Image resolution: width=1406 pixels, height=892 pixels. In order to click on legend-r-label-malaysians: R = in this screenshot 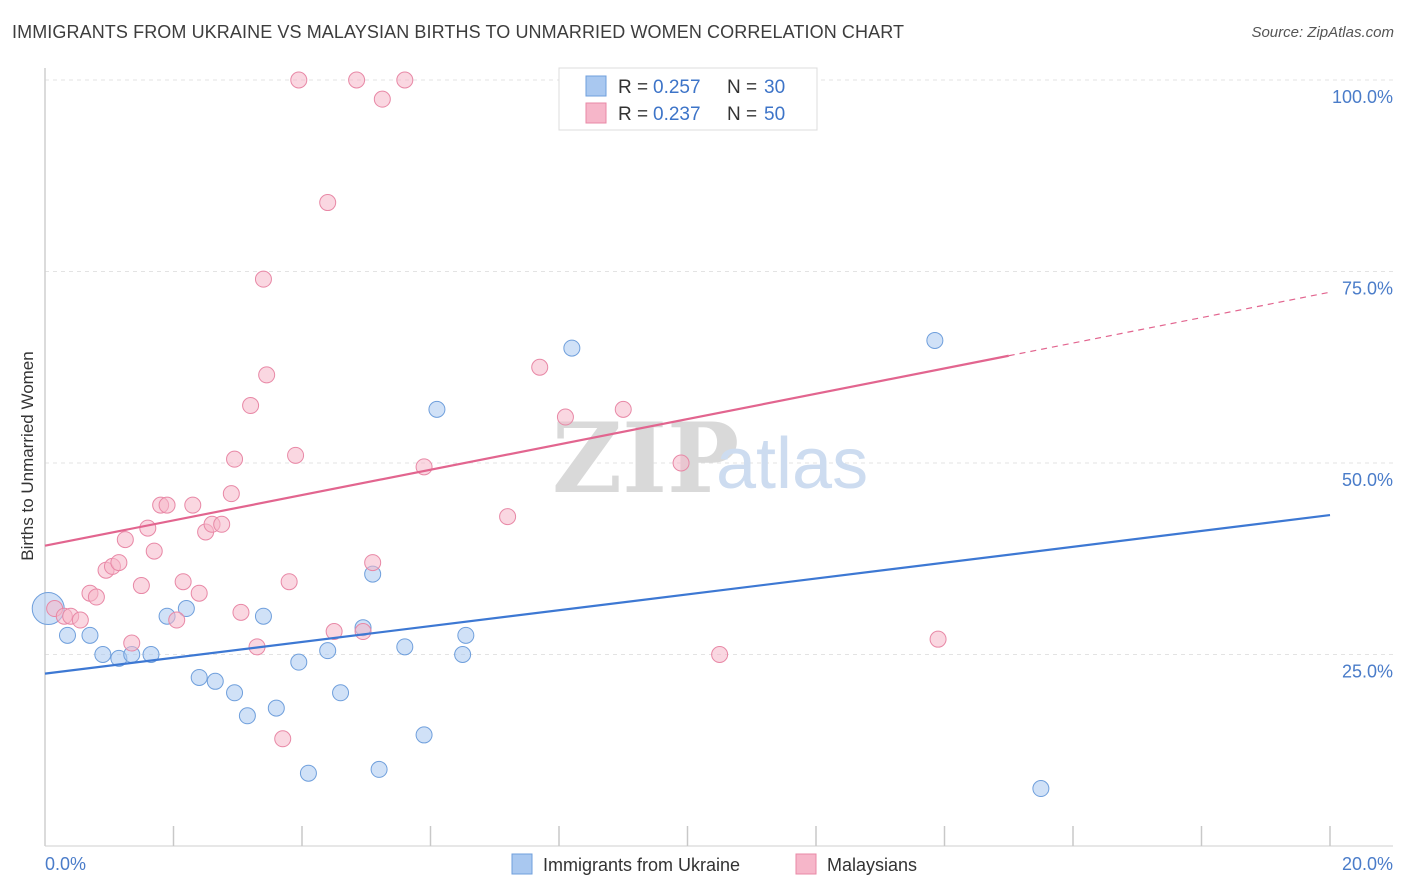, I will do `click(635, 114)`.